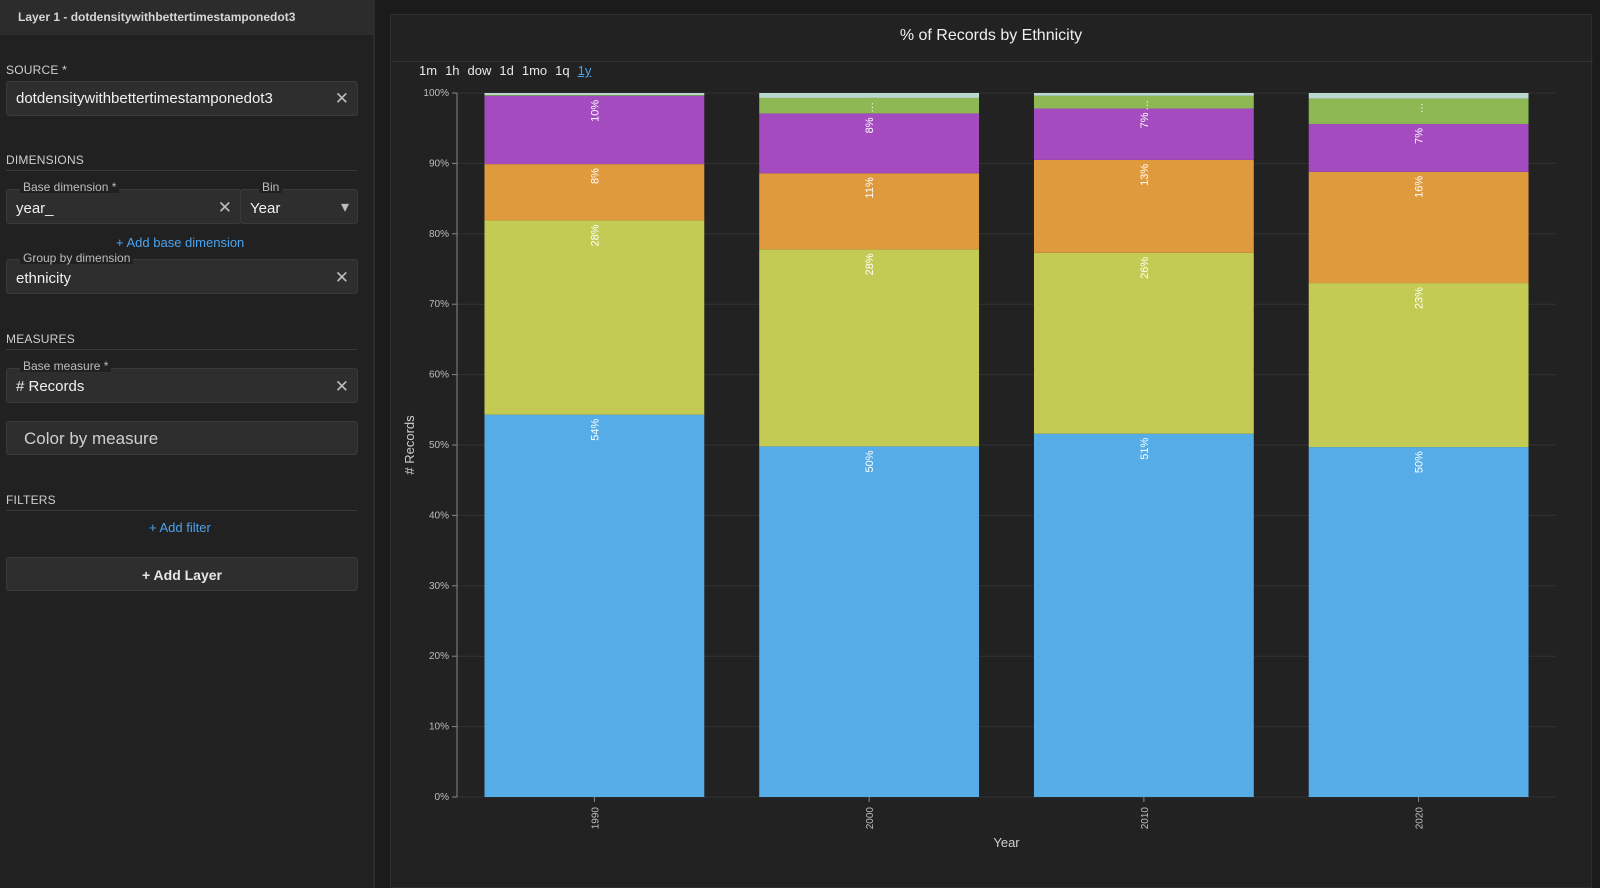  Describe the element at coordinates (144, 98) in the screenshot. I see `source-value: dotdensitywithbettertimestamponedot3` at that location.